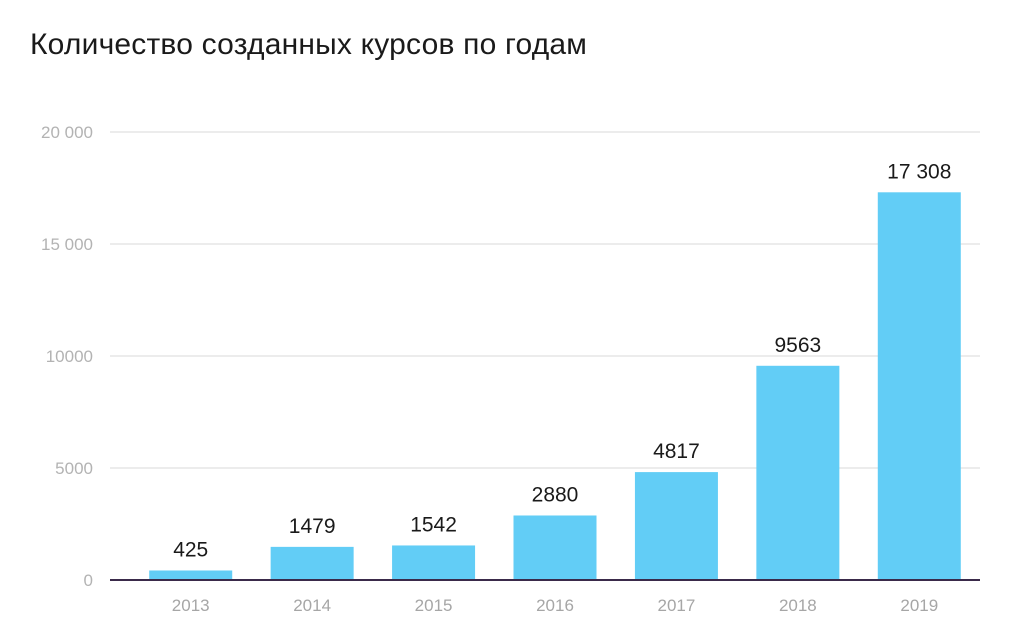 The width and height of the screenshot is (1024, 644). What do you see at coordinates (433, 524) in the screenshot?
I see `data-label-2015: 1542` at bounding box center [433, 524].